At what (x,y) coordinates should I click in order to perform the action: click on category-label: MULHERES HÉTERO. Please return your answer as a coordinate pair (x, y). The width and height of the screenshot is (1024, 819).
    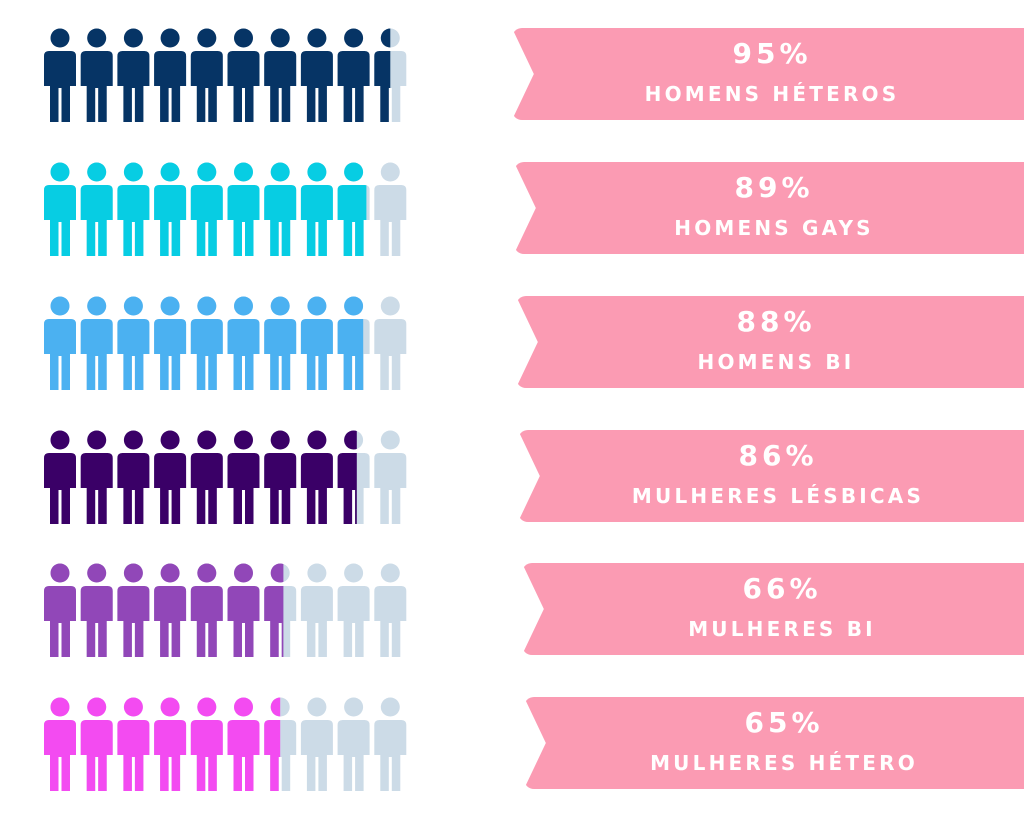
    Looking at the image, I should click on (784, 763).